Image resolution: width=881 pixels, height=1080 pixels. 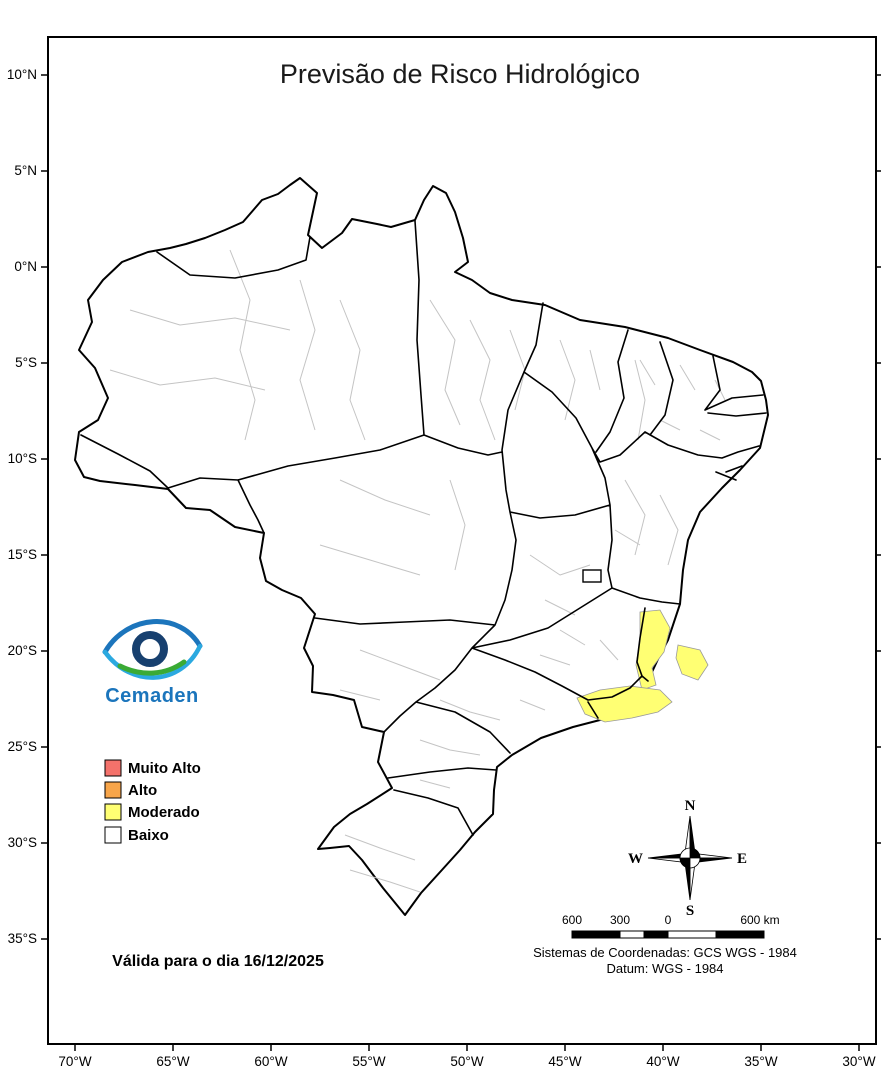 What do you see at coordinates (592, 576) in the screenshot?
I see `distrito-federal-outline` at bounding box center [592, 576].